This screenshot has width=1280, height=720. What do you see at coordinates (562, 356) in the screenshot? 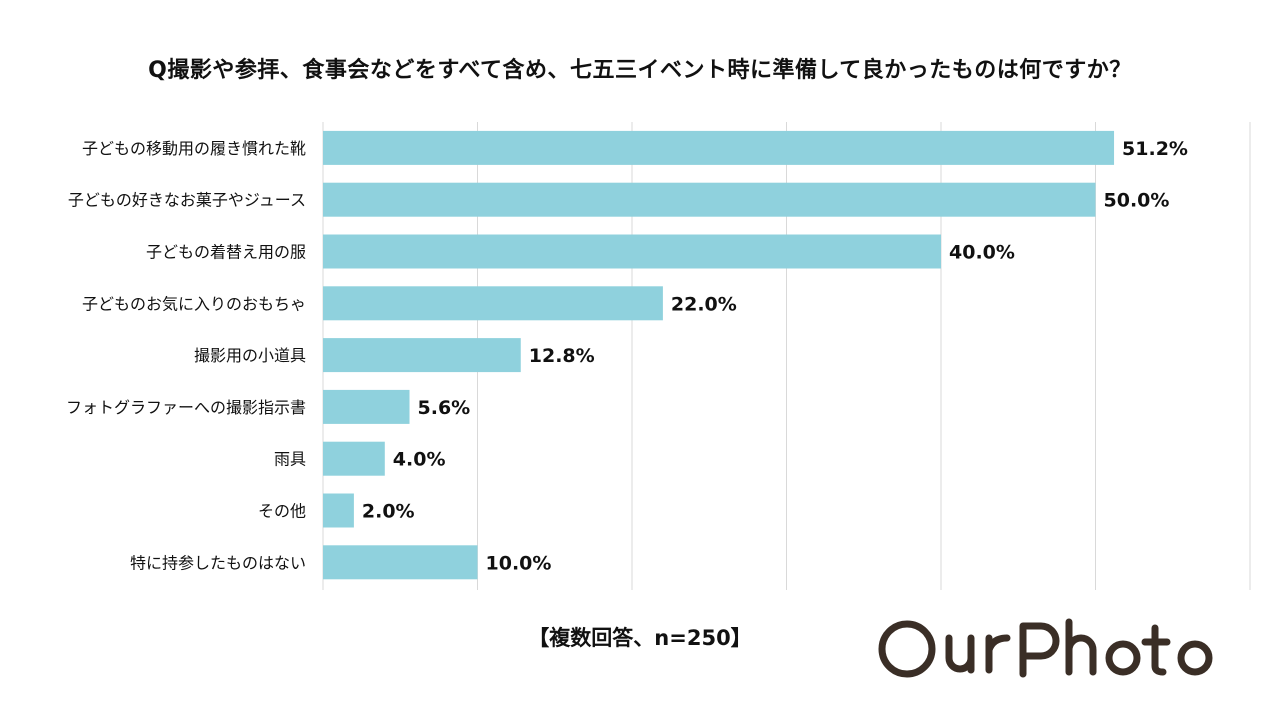
I see `value-label: 12.8%` at bounding box center [562, 356].